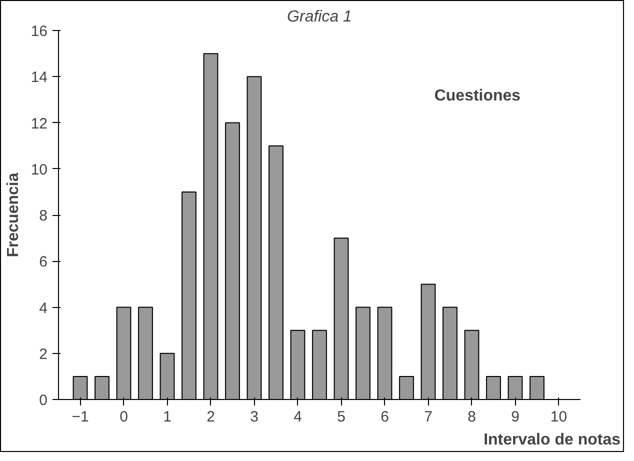  What do you see at coordinates (39, 169) in the screenshot?
I see `y-tick-label: 10` at bounding box center [39, 169].